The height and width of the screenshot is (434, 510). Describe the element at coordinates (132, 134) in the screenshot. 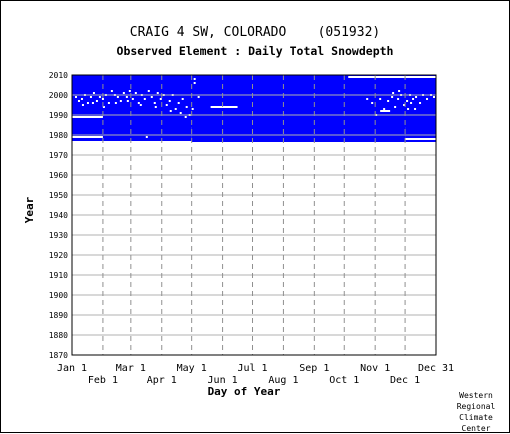

I see `observed-data-block` at that location.